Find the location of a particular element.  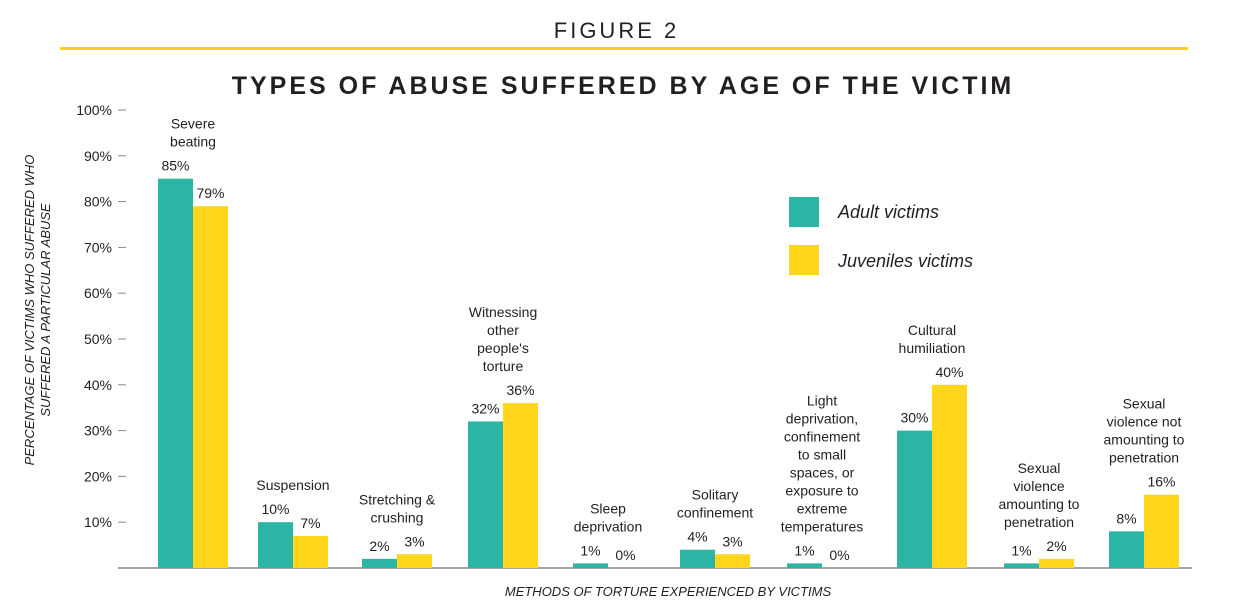

category-label: Stretching & is located at coordinates (397, 499).